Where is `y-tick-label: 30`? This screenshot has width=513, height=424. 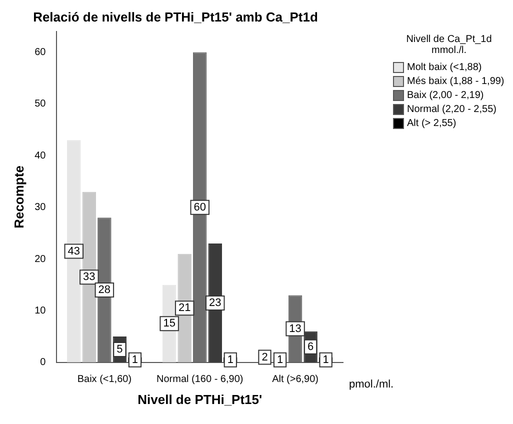
y-tick-label: 30 is located at coordinates (40, 208).